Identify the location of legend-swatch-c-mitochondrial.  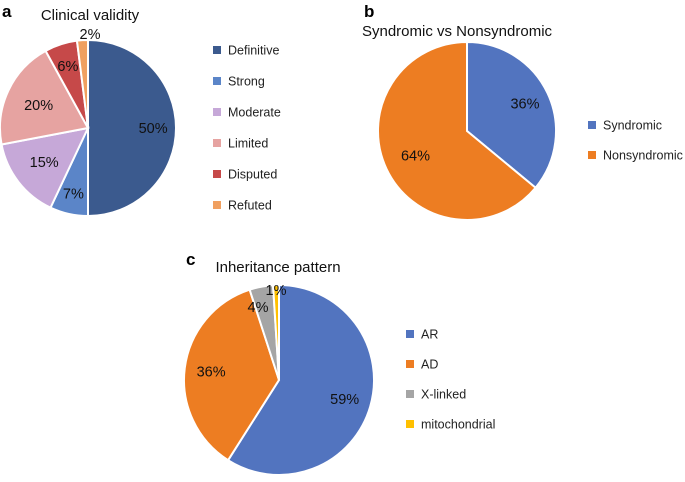
(410, 424).